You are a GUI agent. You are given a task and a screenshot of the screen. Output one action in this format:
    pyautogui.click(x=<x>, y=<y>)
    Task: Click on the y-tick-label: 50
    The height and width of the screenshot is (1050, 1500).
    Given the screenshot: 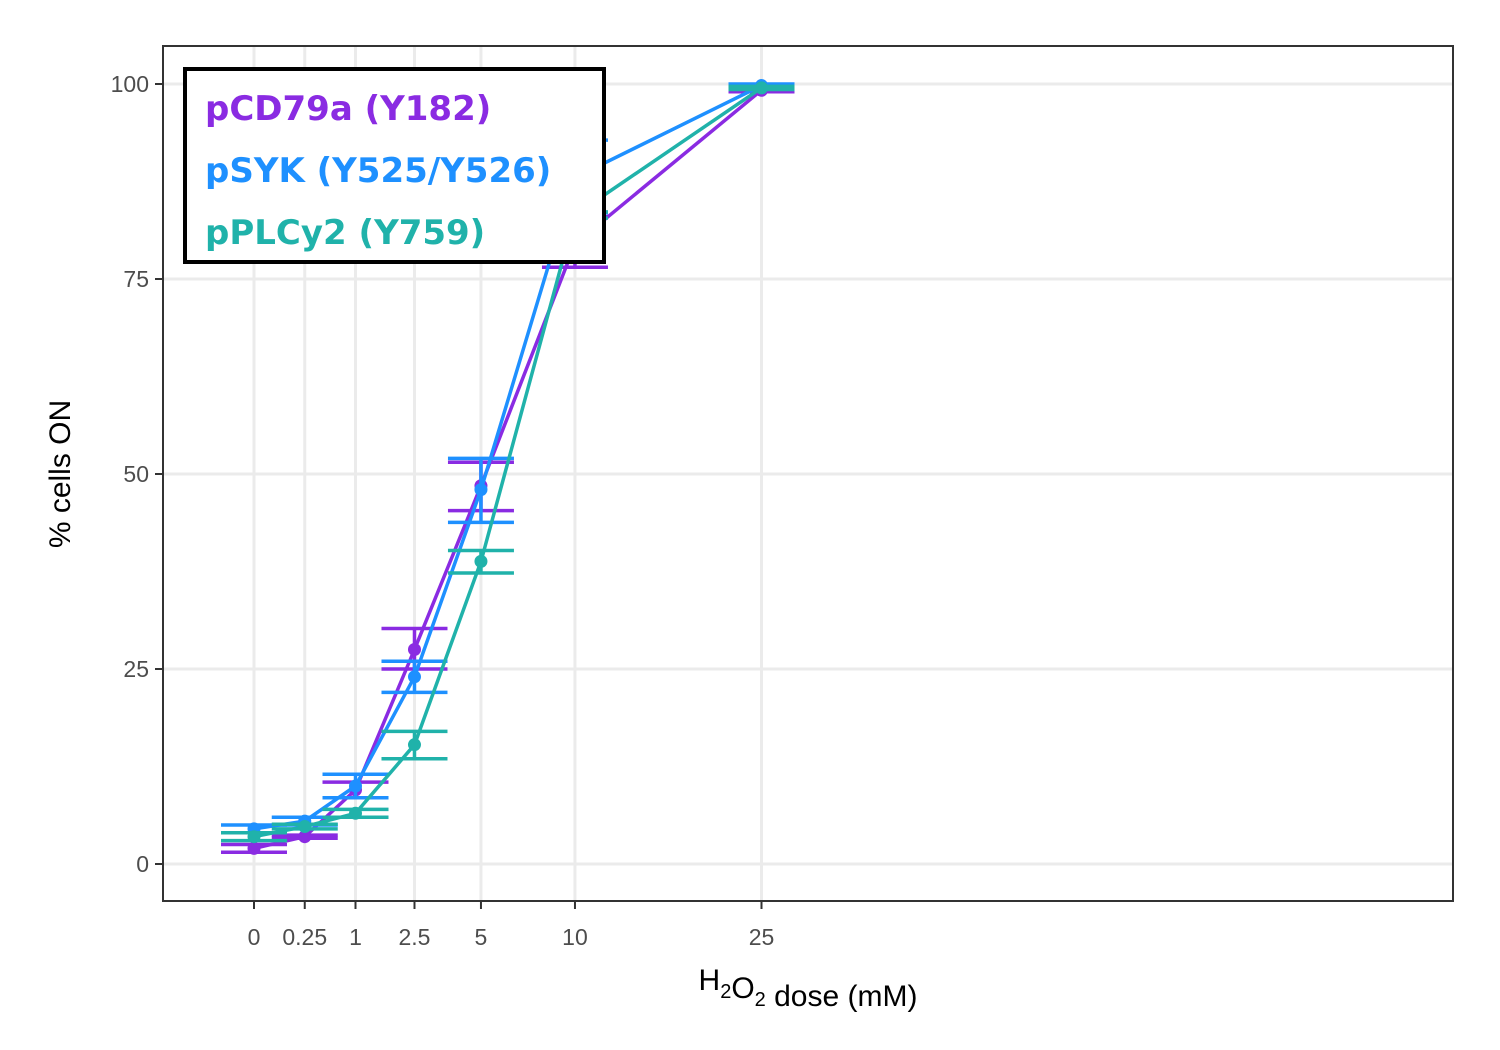 What is the action you would take?
    pyautogui.click(x=136, y=474)
    